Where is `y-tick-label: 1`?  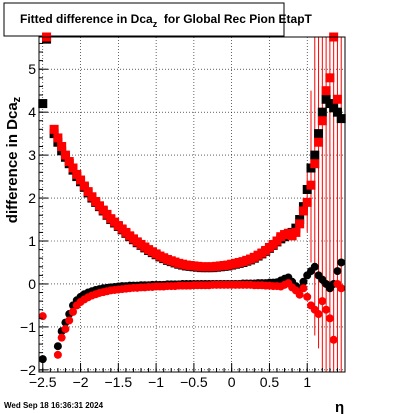 y-tick-label: 1 is located at coordinates (32, 241).